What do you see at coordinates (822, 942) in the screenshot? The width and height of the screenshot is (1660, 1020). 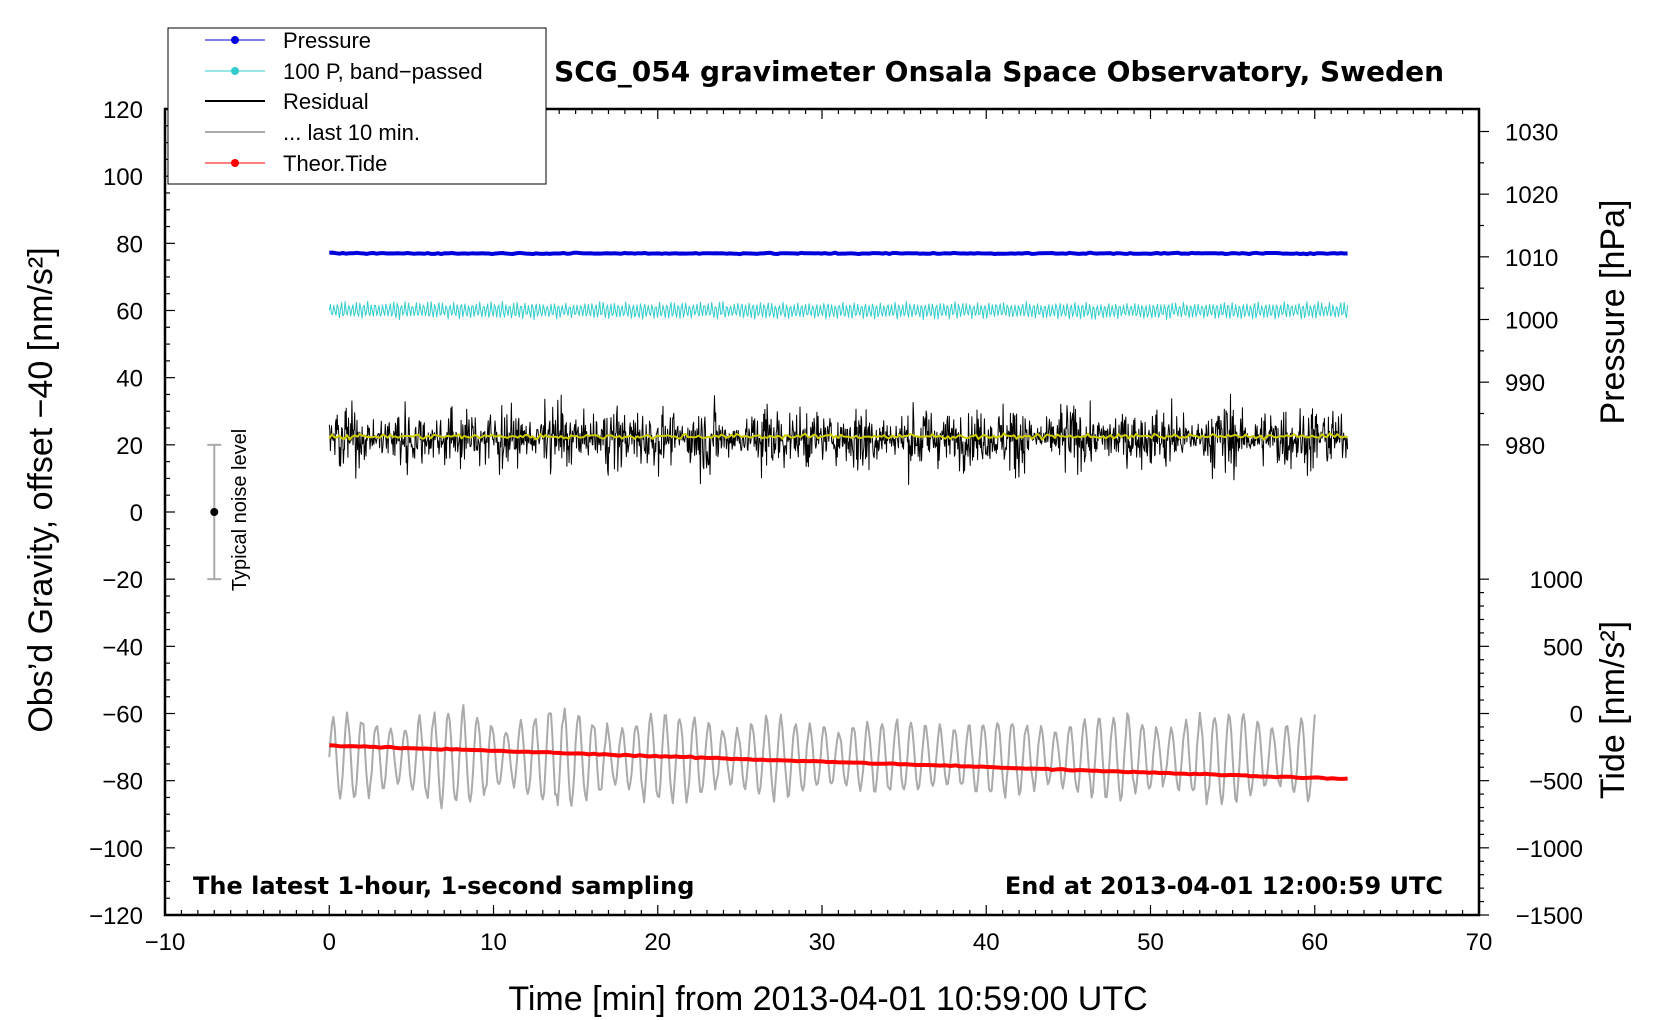 I see `x-tick-label: 30` at bounding box center [822, 942].